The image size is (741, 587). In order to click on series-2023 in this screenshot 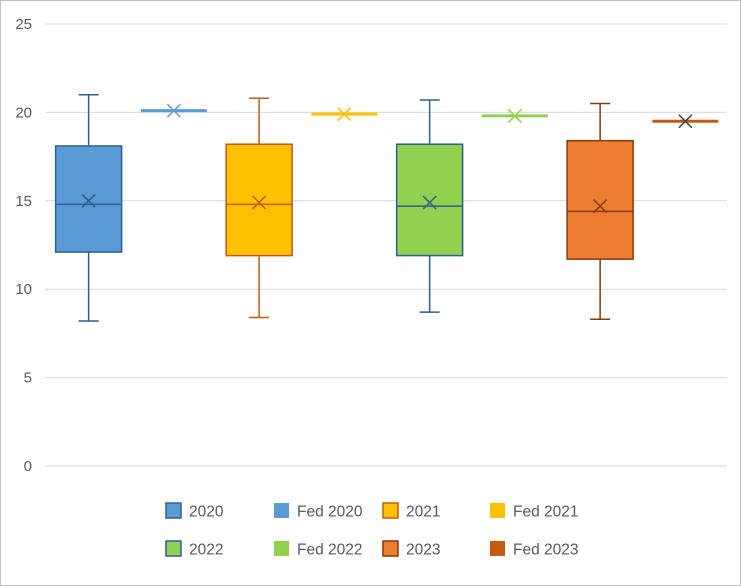, I will do `click(600, 211)`.